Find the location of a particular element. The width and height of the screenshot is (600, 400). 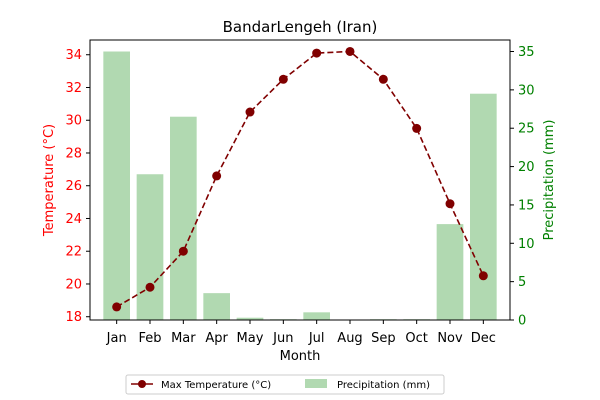

x-tick-label: Feb is located at coordinates (149, 338).